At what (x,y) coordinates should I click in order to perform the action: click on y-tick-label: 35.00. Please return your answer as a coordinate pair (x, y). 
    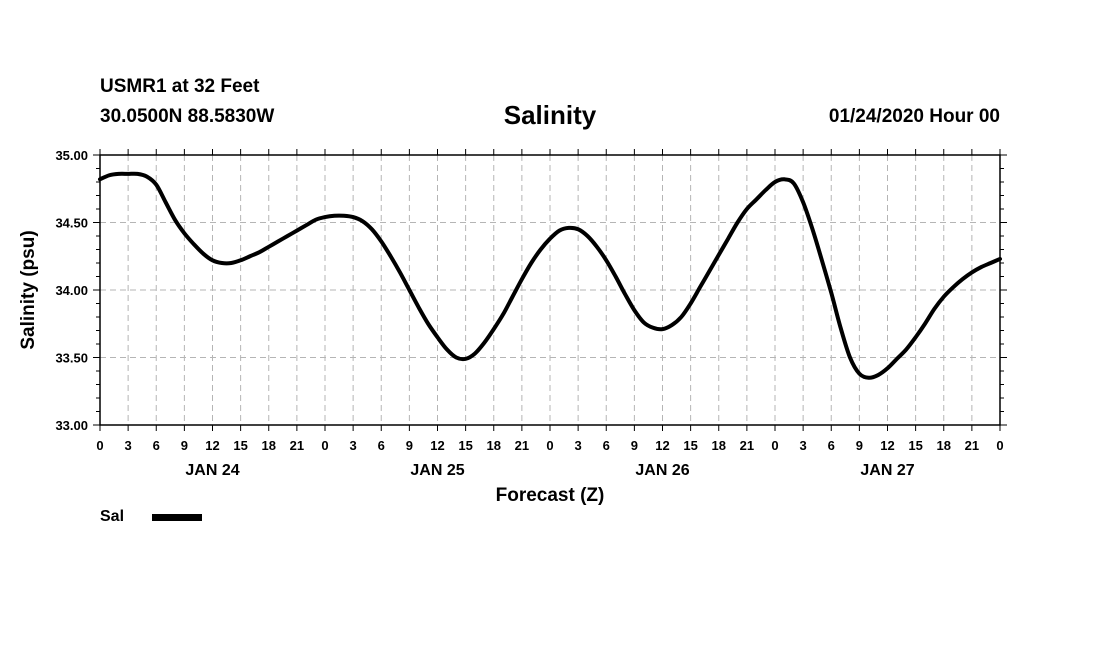
    Looking at the image, I should click on (71, 155).